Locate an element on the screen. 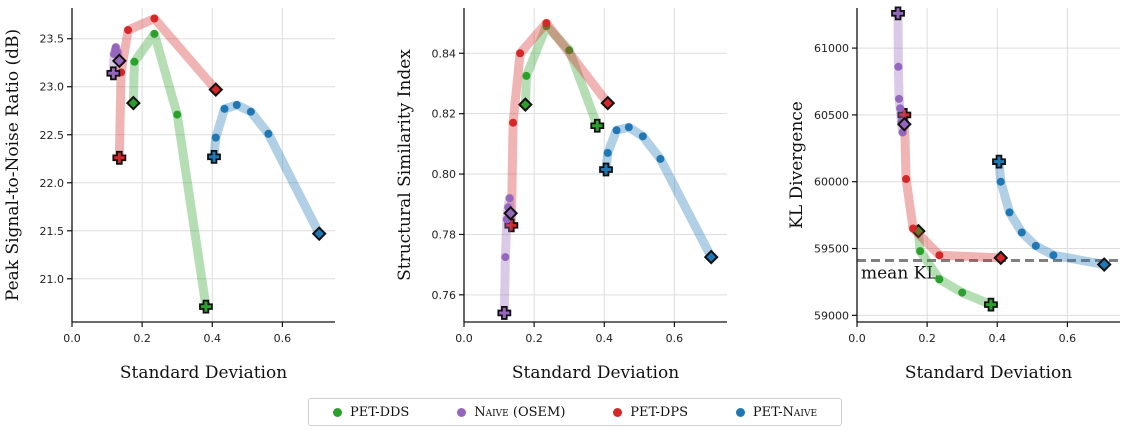 The image size is (1124, 430). y-tick-label: 60000 is located at coordinates (831, 182).